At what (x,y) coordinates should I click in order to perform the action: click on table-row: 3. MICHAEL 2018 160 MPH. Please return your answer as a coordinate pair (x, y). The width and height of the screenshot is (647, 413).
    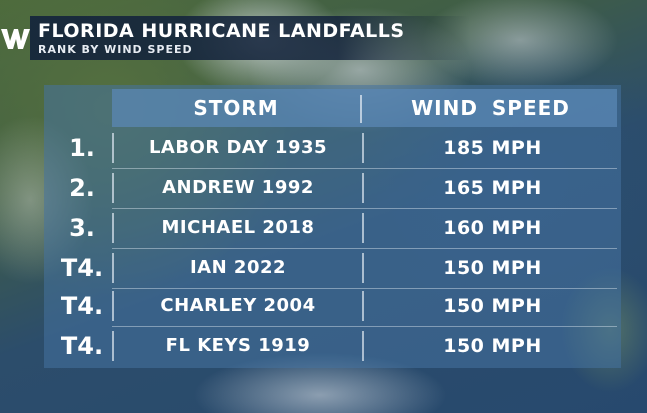
    Looking at the image, I should click on (332, 229).